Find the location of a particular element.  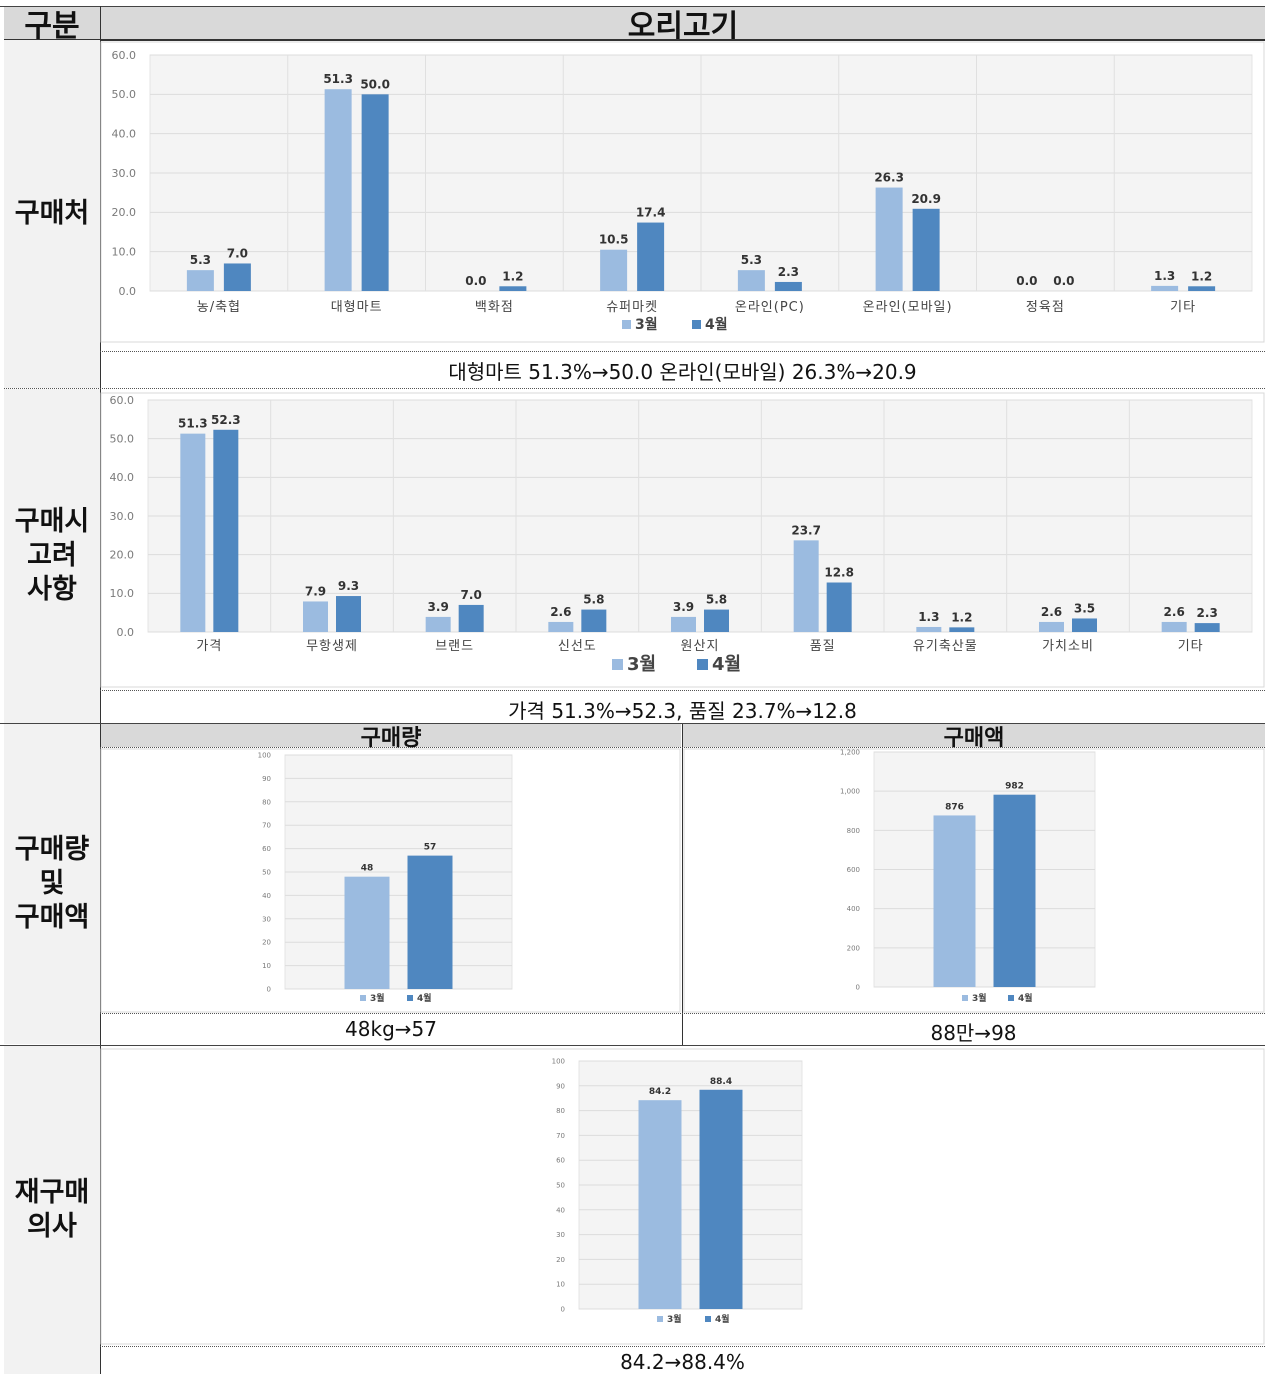

category-label: 백화점 is located at coordinates (494, 307).